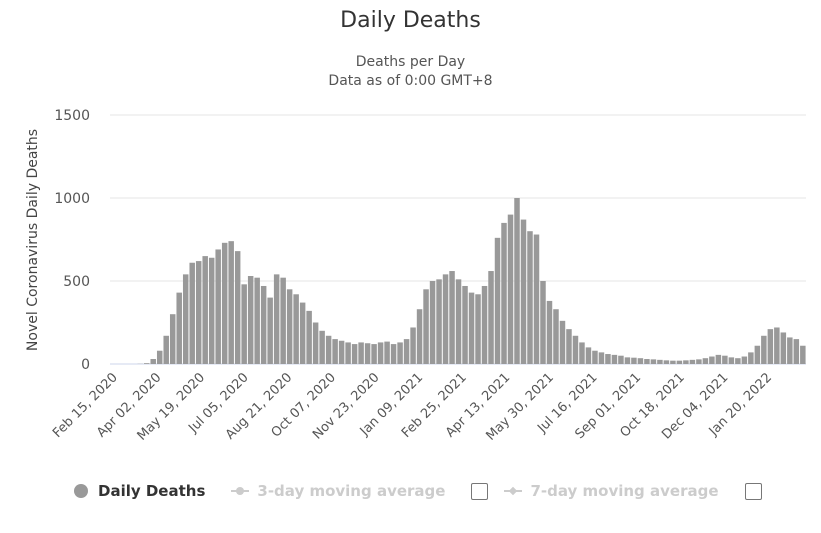  Describe the element at coordinates (139, 491) in the screenshot. I see `legend-item-daily-deaths: Daily Deaths` at that location.